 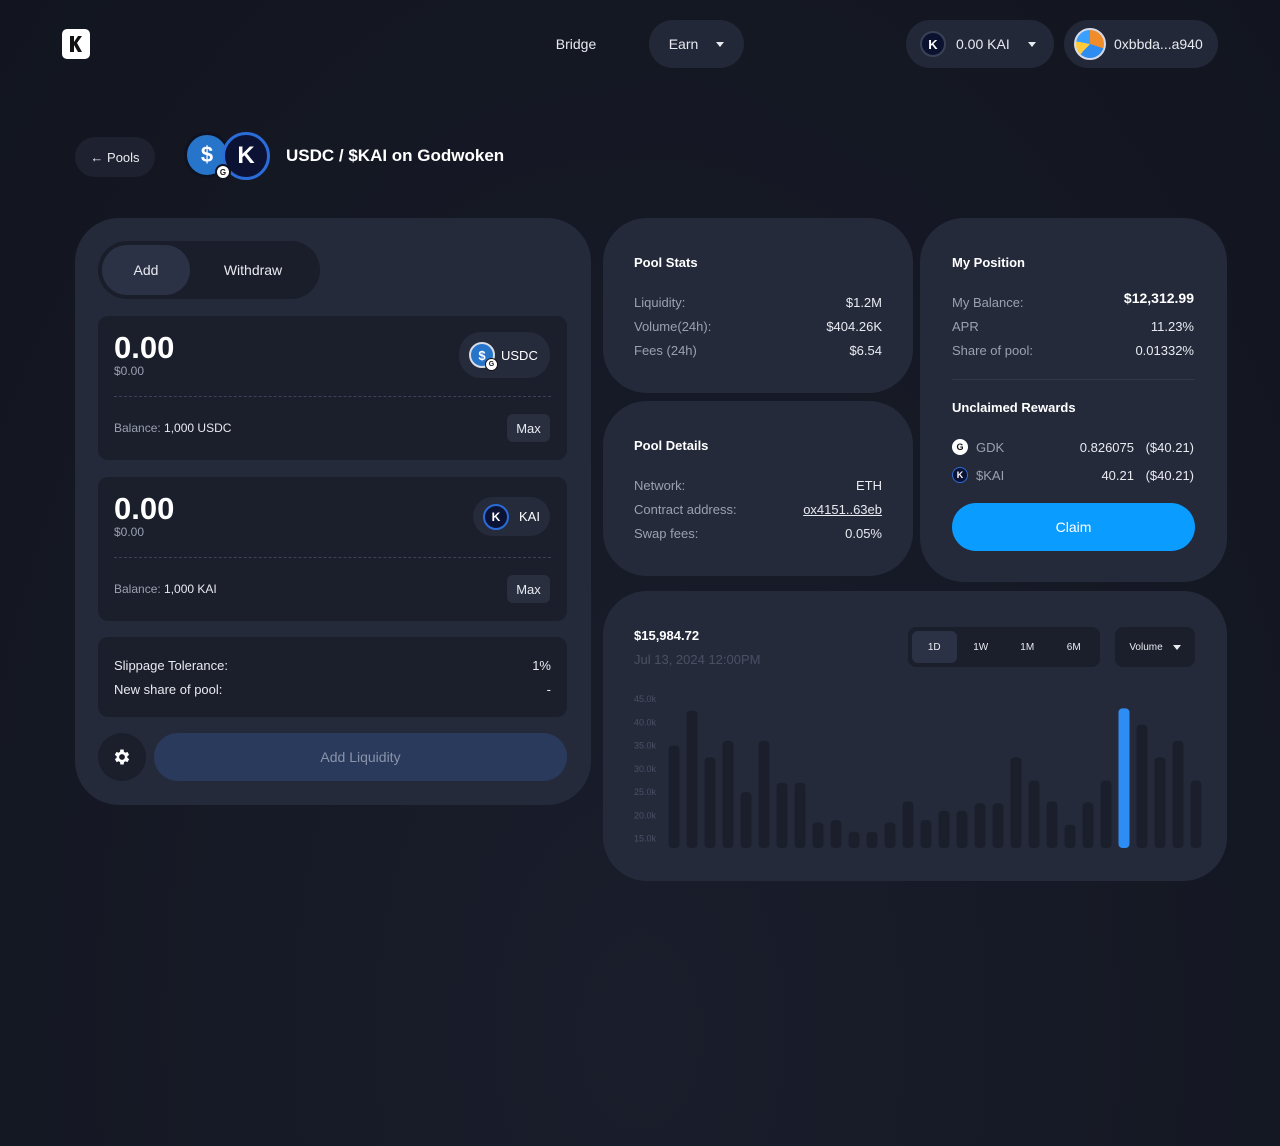 I want to click on settings-button, so click(x=122, y=757).